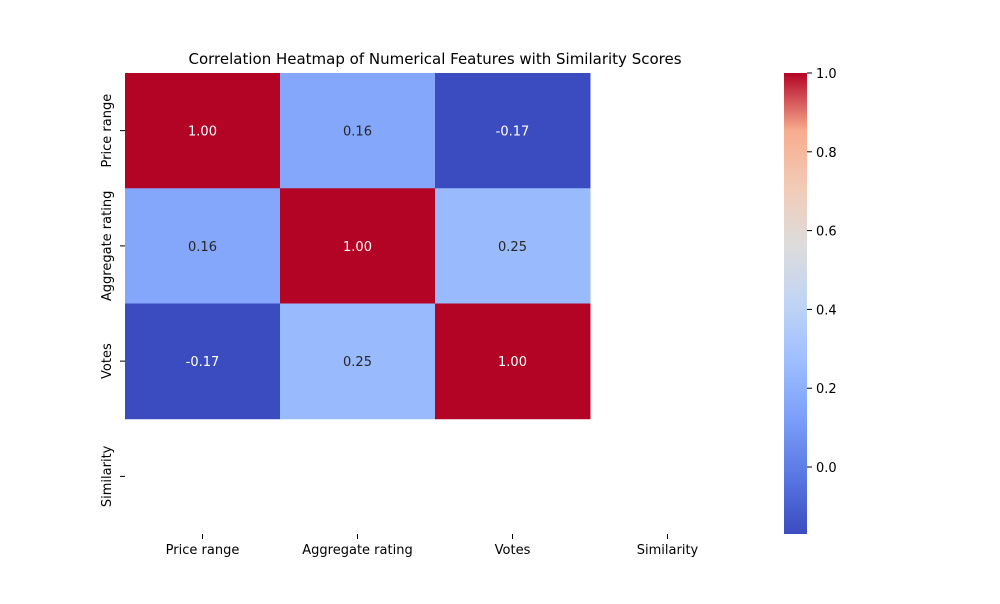 This screenshot has width=1000, height=604. What do you see at coordinates (795, 303) in the screenshot?
I see `colorbar-gradient` at bounding box center [795, 303].